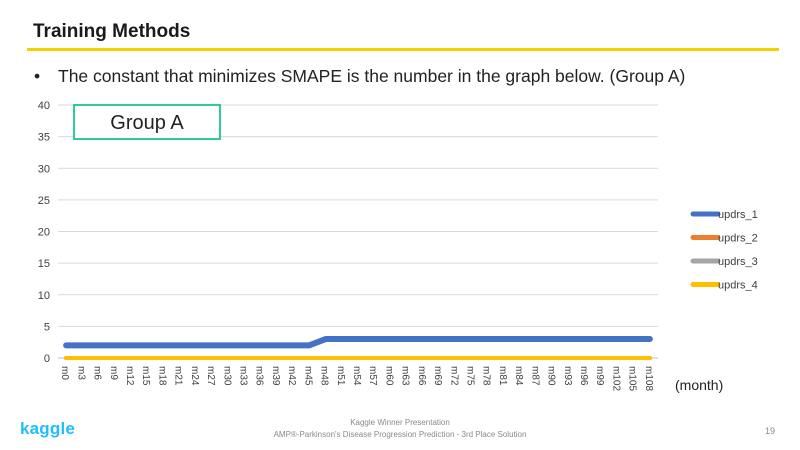 The height and width of the screenshot is (450, 800). I want to click on x-tick-label: m48, so click(324, 376).